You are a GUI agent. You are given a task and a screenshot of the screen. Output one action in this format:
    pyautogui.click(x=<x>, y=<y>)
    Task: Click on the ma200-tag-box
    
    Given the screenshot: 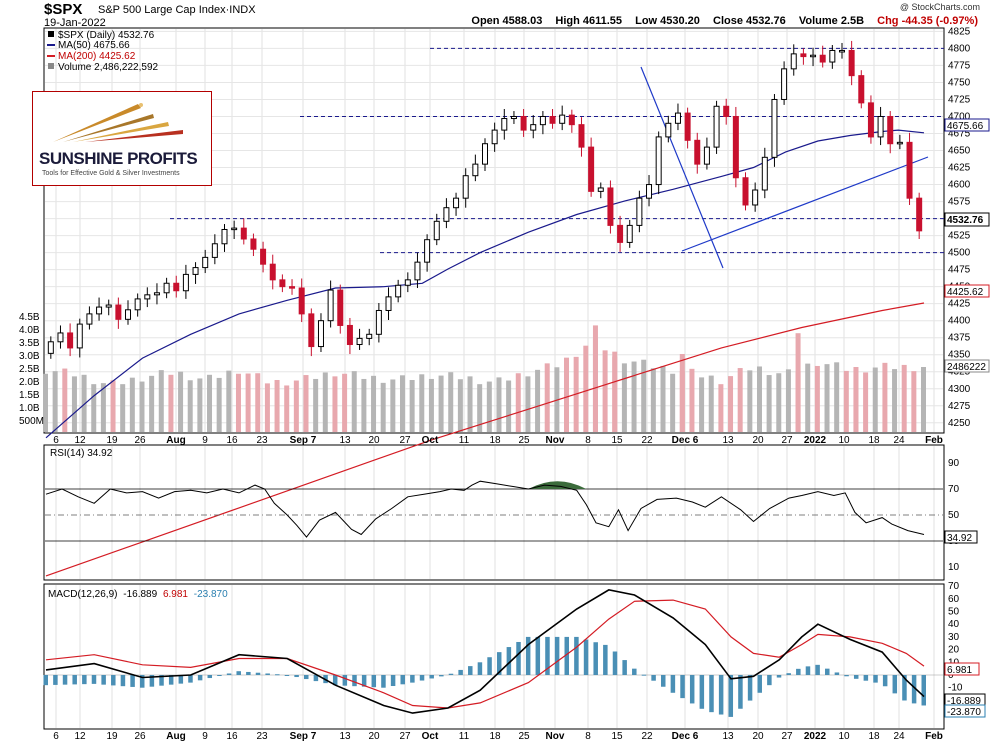 What is the action you would take?
    pyautogui.click(x=967, y=291)
    